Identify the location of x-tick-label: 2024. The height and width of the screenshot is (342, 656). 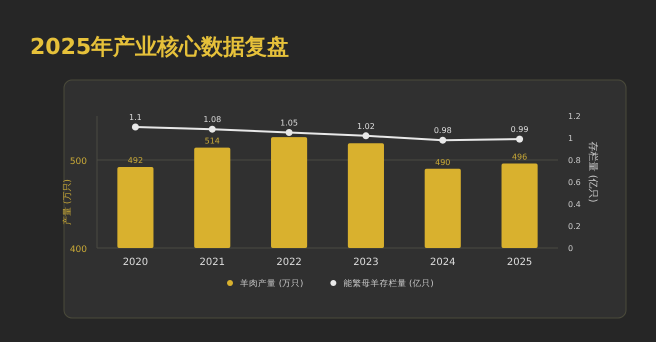
(443, 262).